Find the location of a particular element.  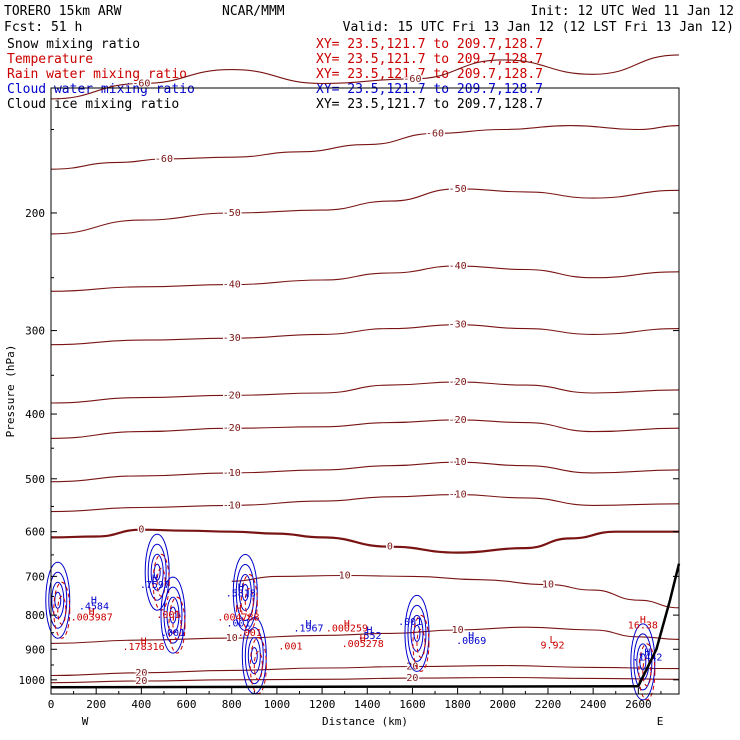

model-title: TORERO 15km ARW is located at coordinates (63, 11).